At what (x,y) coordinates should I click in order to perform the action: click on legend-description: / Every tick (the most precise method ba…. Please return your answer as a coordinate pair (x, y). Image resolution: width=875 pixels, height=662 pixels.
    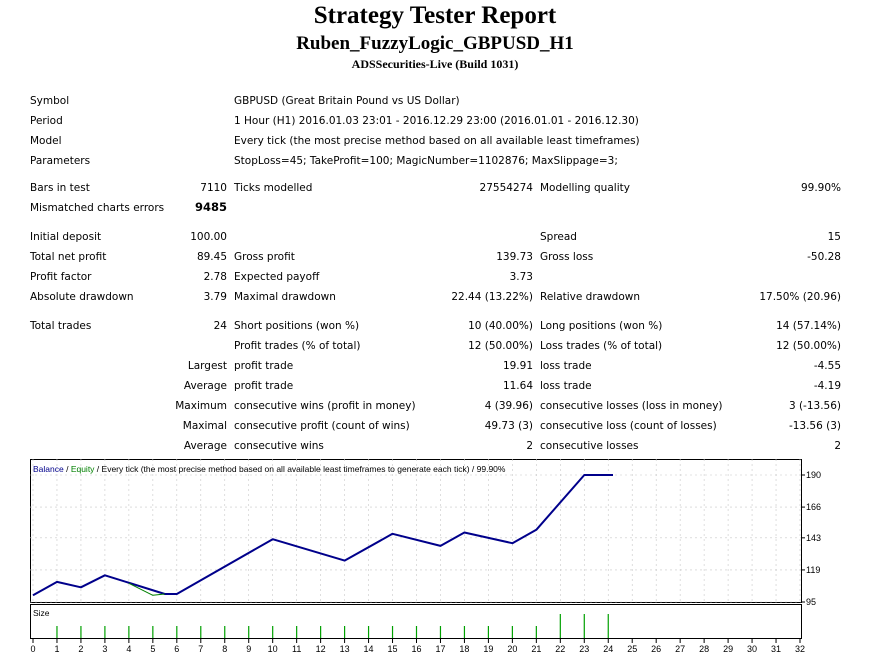
    Looking at the image, I should click on (299, 469).